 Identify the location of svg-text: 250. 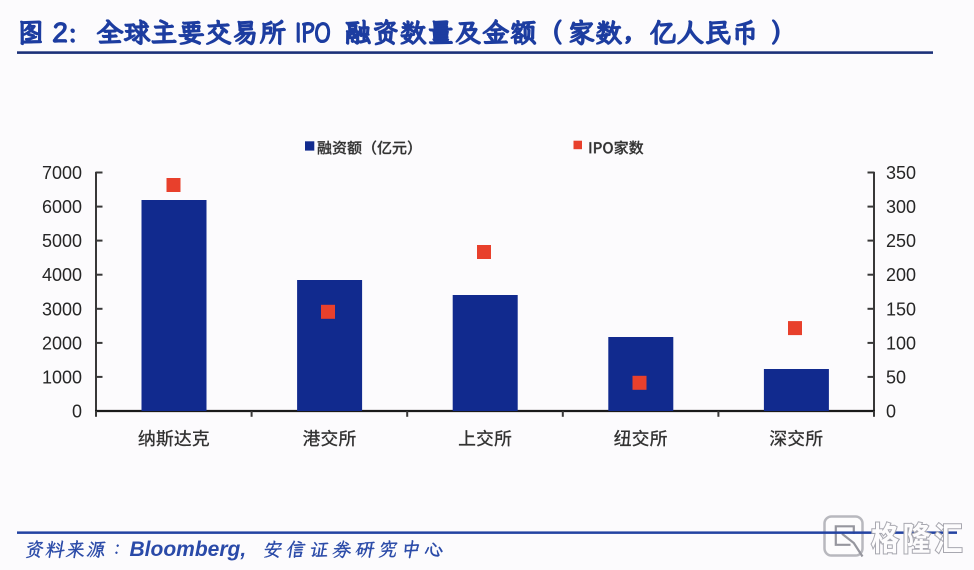
(901, 241).